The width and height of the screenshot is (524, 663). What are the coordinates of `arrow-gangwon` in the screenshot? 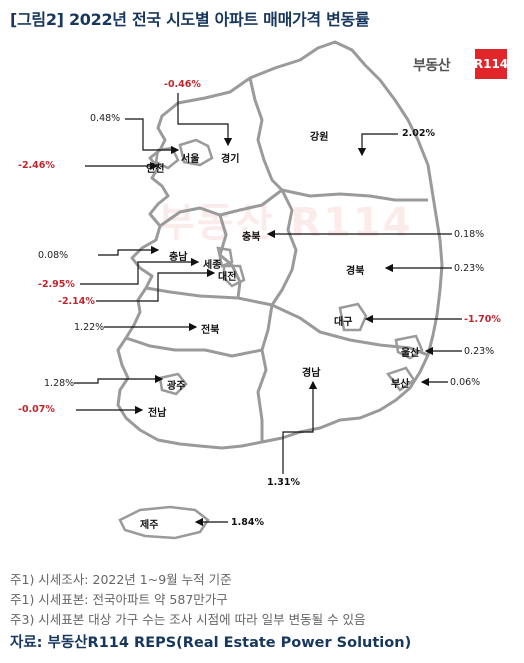 It's located at (377, 145).